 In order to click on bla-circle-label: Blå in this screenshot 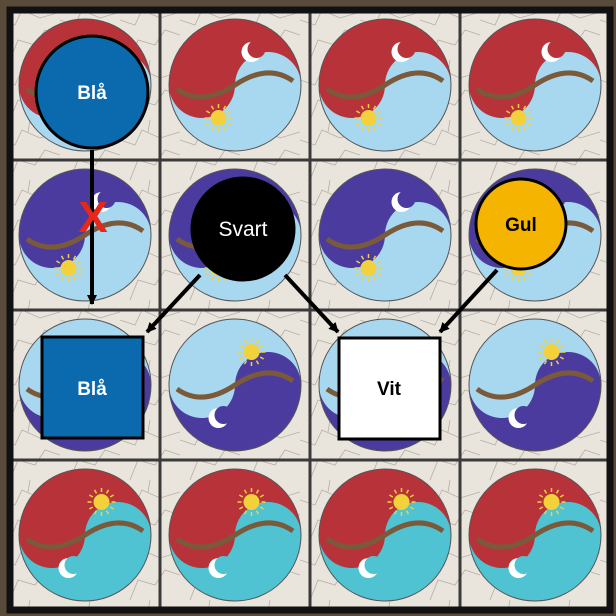, I will do `click(92, 93)`.